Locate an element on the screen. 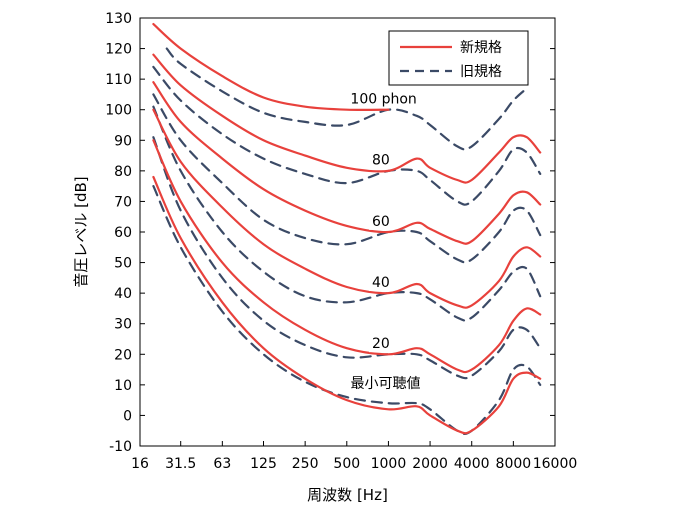 This screenshot has width=683, height=516. y-tick-label: 0 is located at coordinates (127, 416).